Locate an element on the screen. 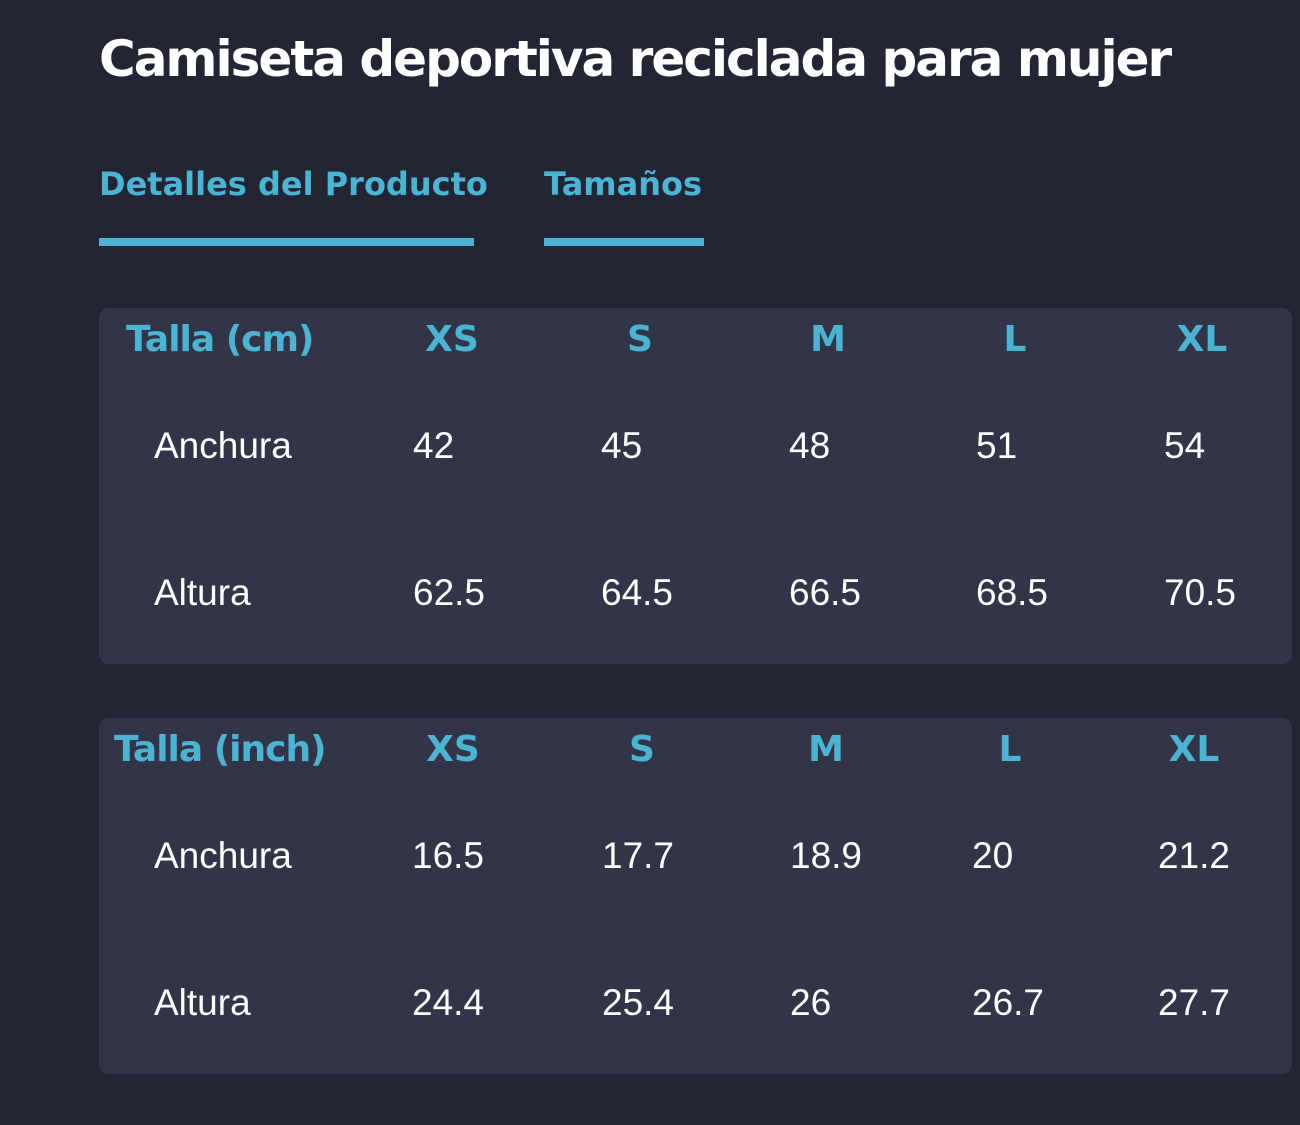 This screenshot has height=1125, width=1300. tab-sizes: Tamaños is located at coordinates (624, 203).